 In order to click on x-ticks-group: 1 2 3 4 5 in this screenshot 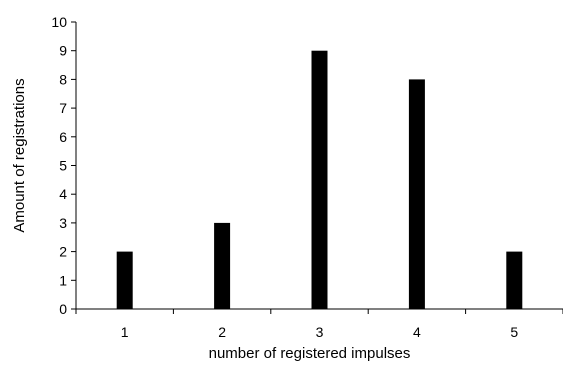, I will do `click(319, 324)`.